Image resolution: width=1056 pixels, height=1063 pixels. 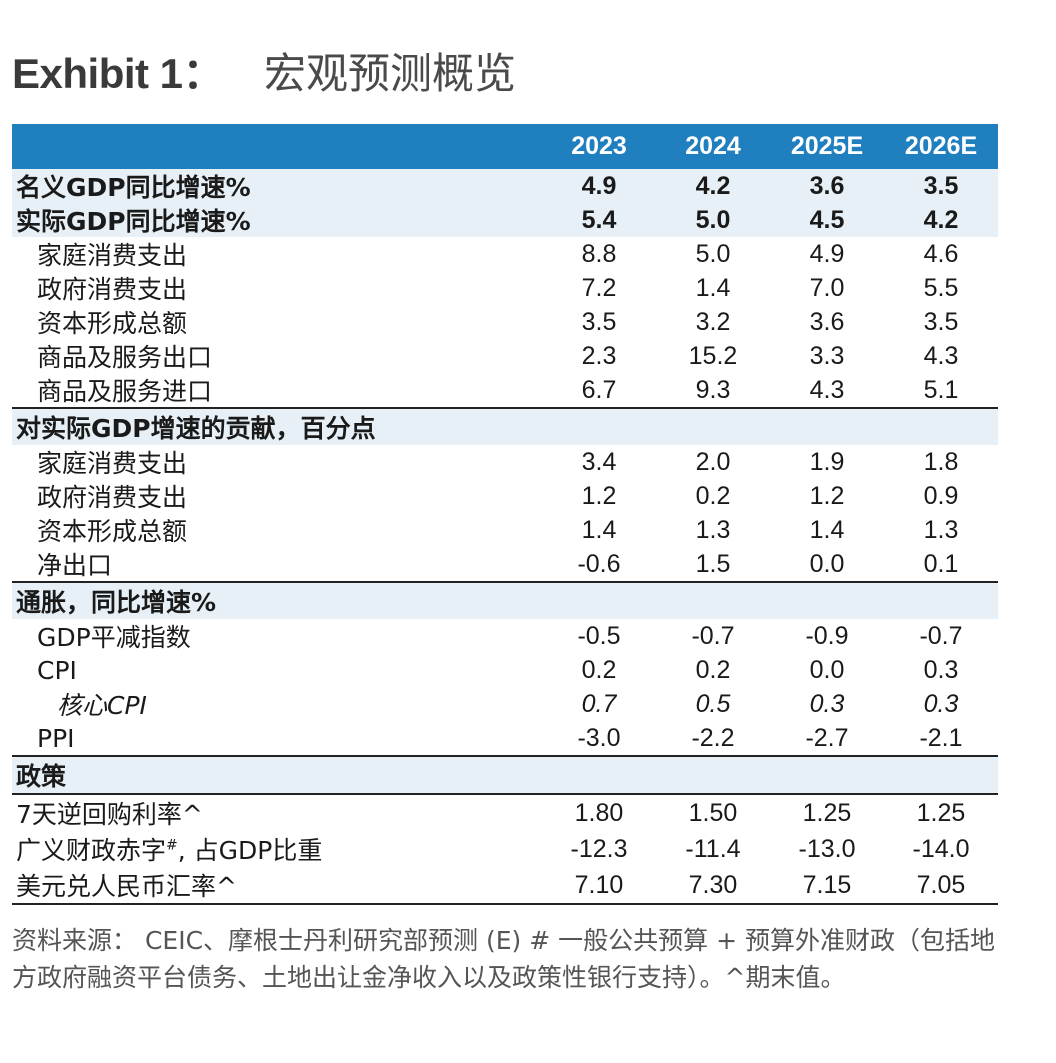 I want to click on row-label: 核心CPI, so click(x=102, y=705).